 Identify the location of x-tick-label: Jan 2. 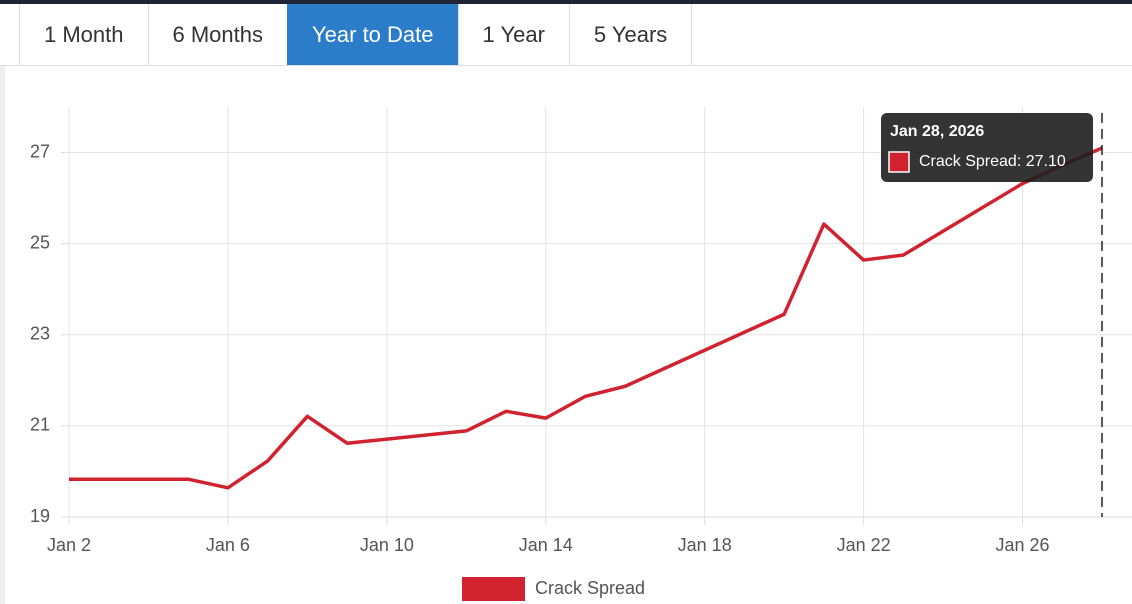
(69, 545).